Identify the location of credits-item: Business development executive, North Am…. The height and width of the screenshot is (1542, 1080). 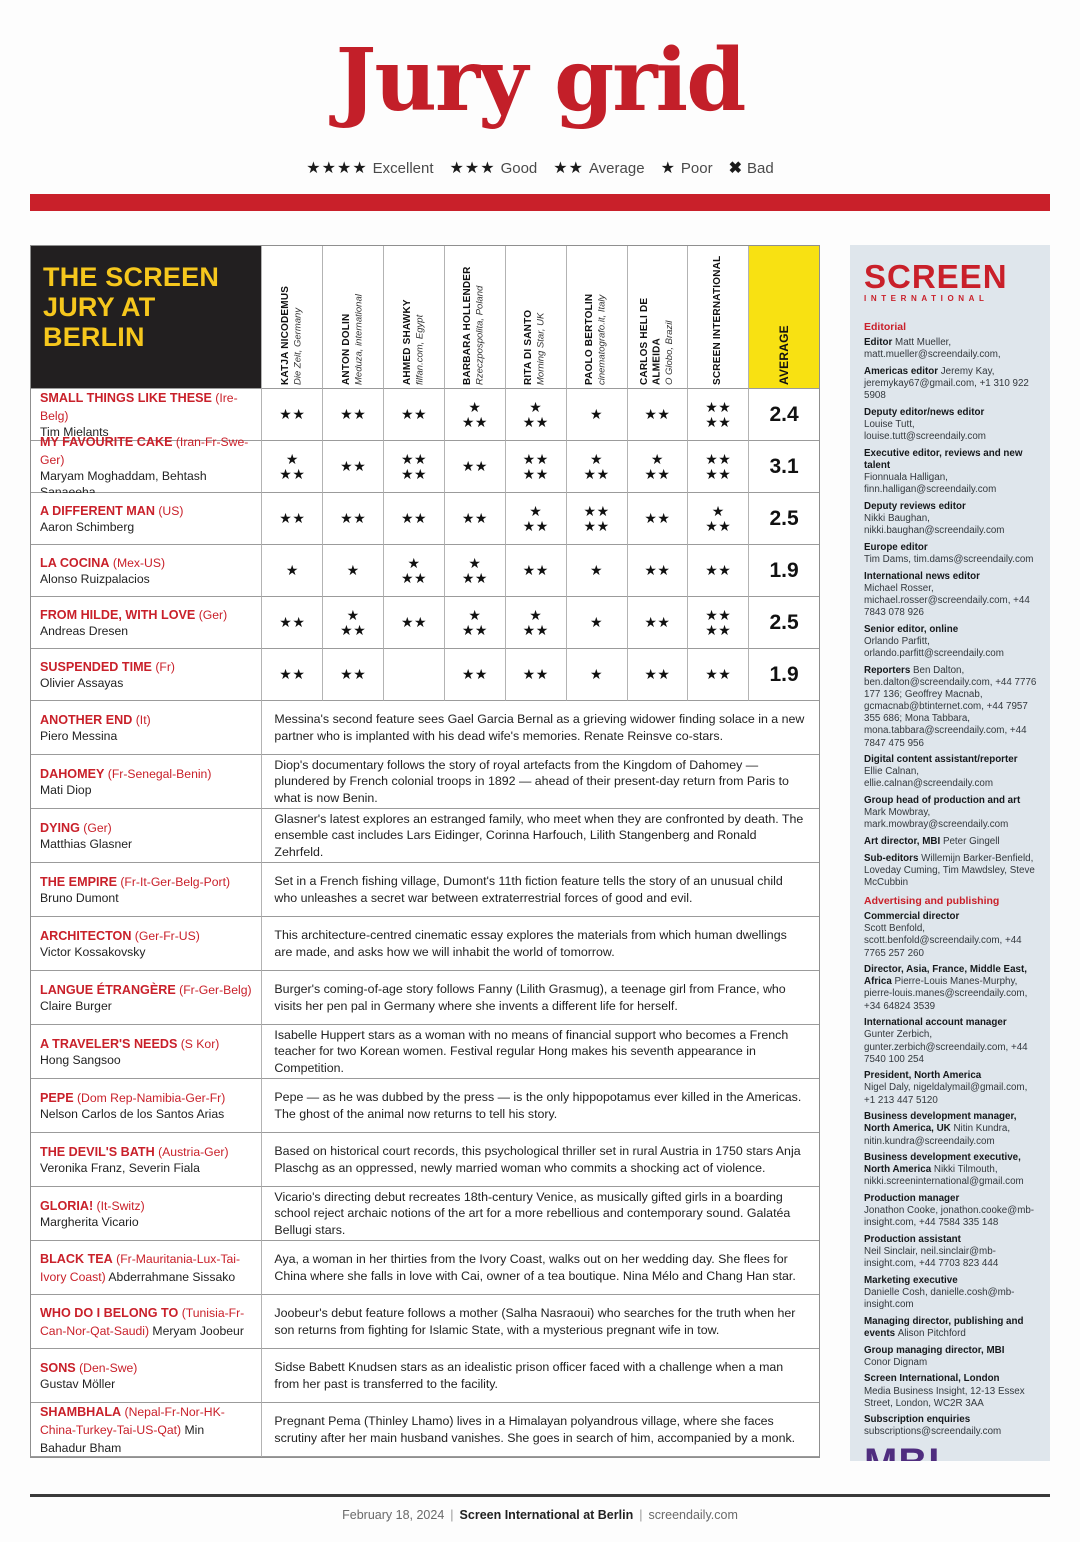
(950, 1170).